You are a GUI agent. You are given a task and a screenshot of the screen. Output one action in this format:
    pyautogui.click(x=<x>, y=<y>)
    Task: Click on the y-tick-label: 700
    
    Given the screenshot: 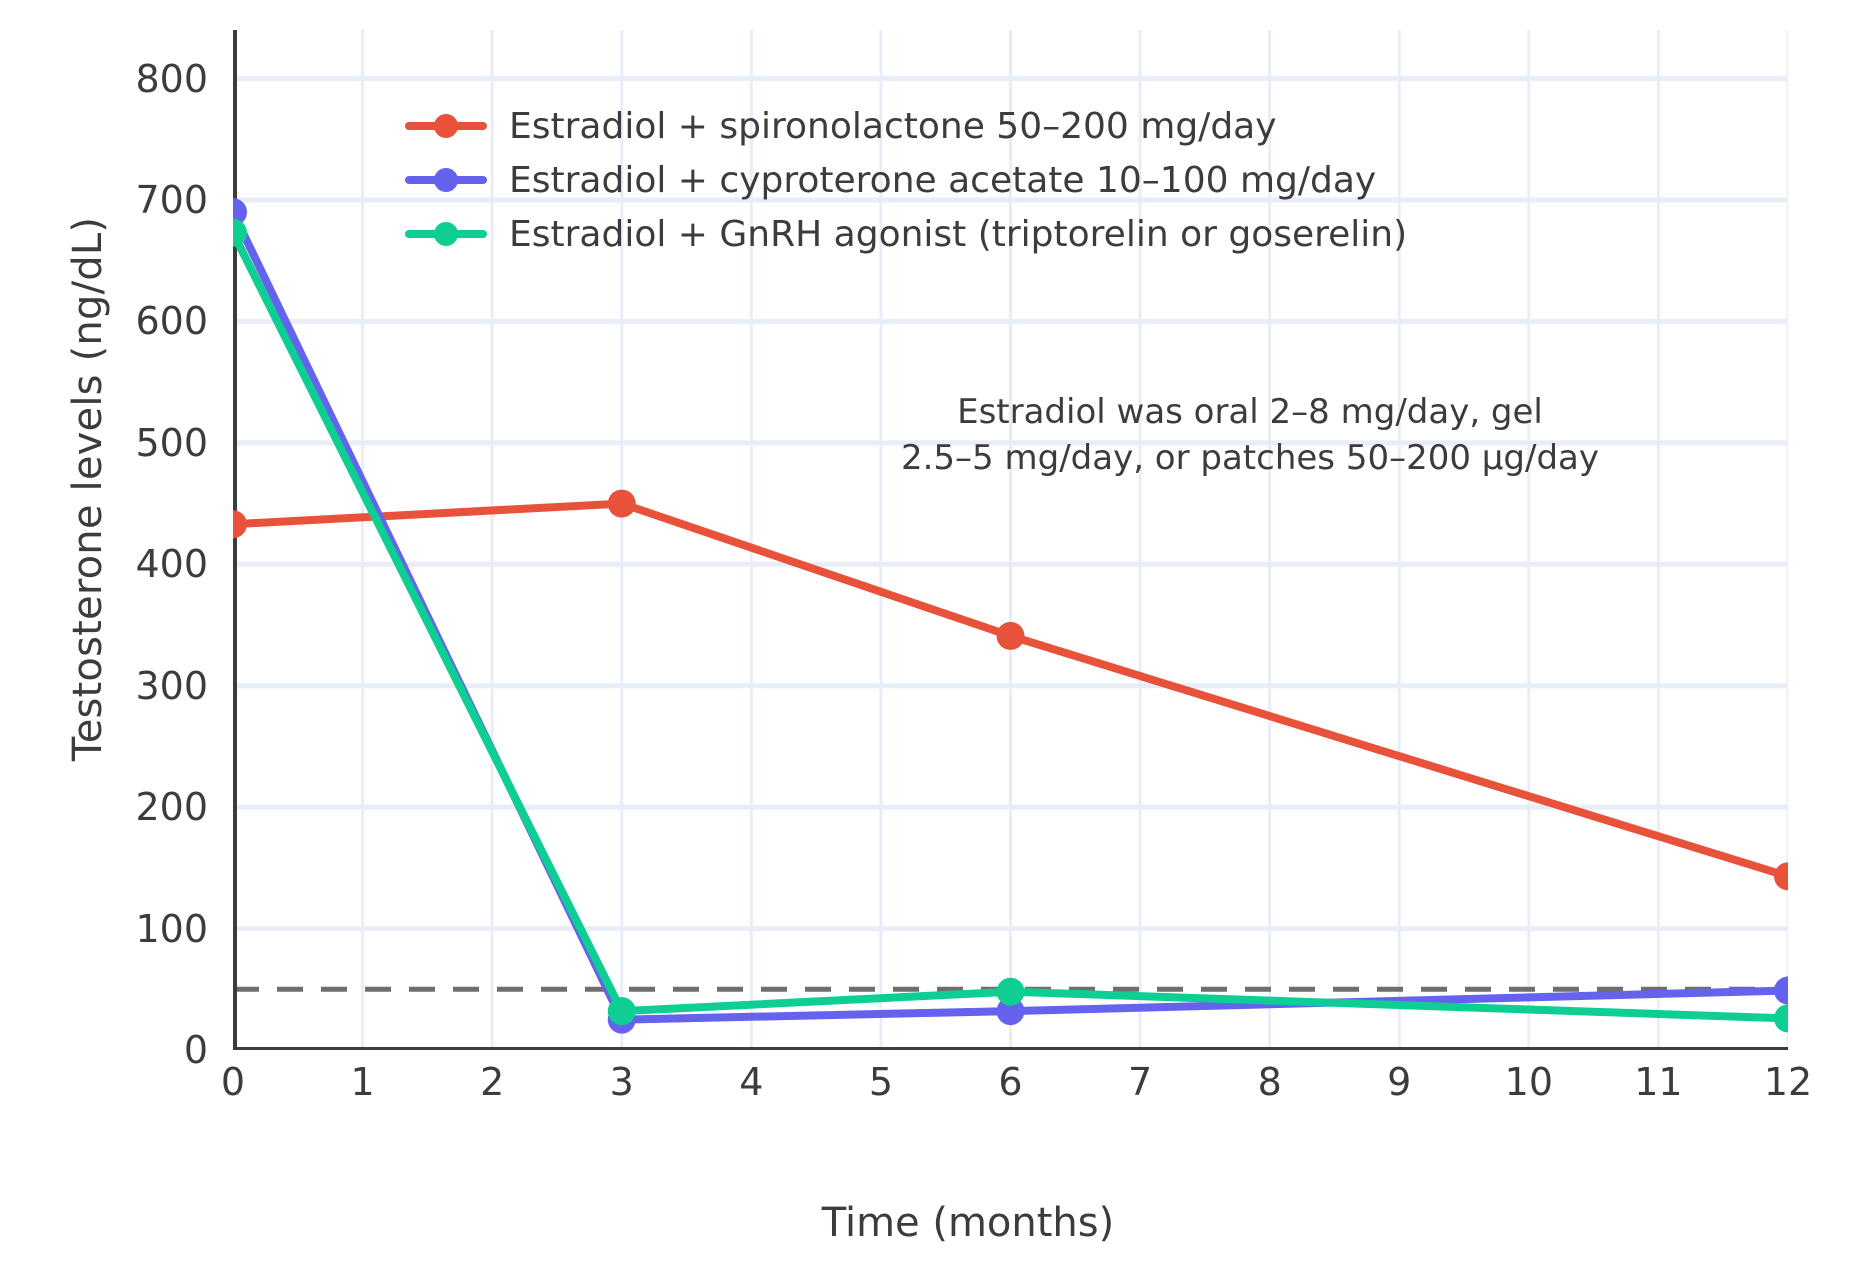 What is the action you would take?
    pyautogui.click(x=171, y=200)
    